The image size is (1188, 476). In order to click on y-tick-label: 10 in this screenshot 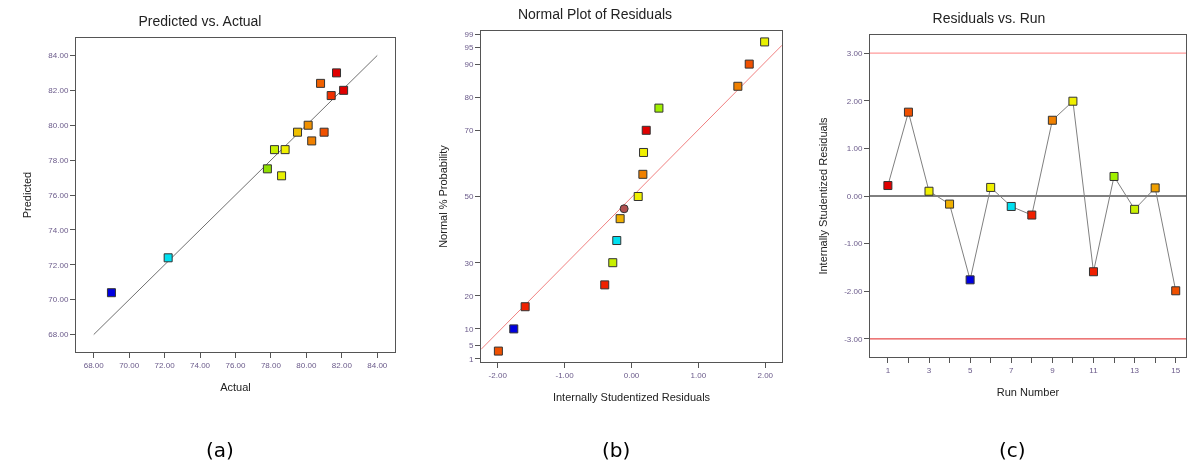, I will do `click(469, 329)`.